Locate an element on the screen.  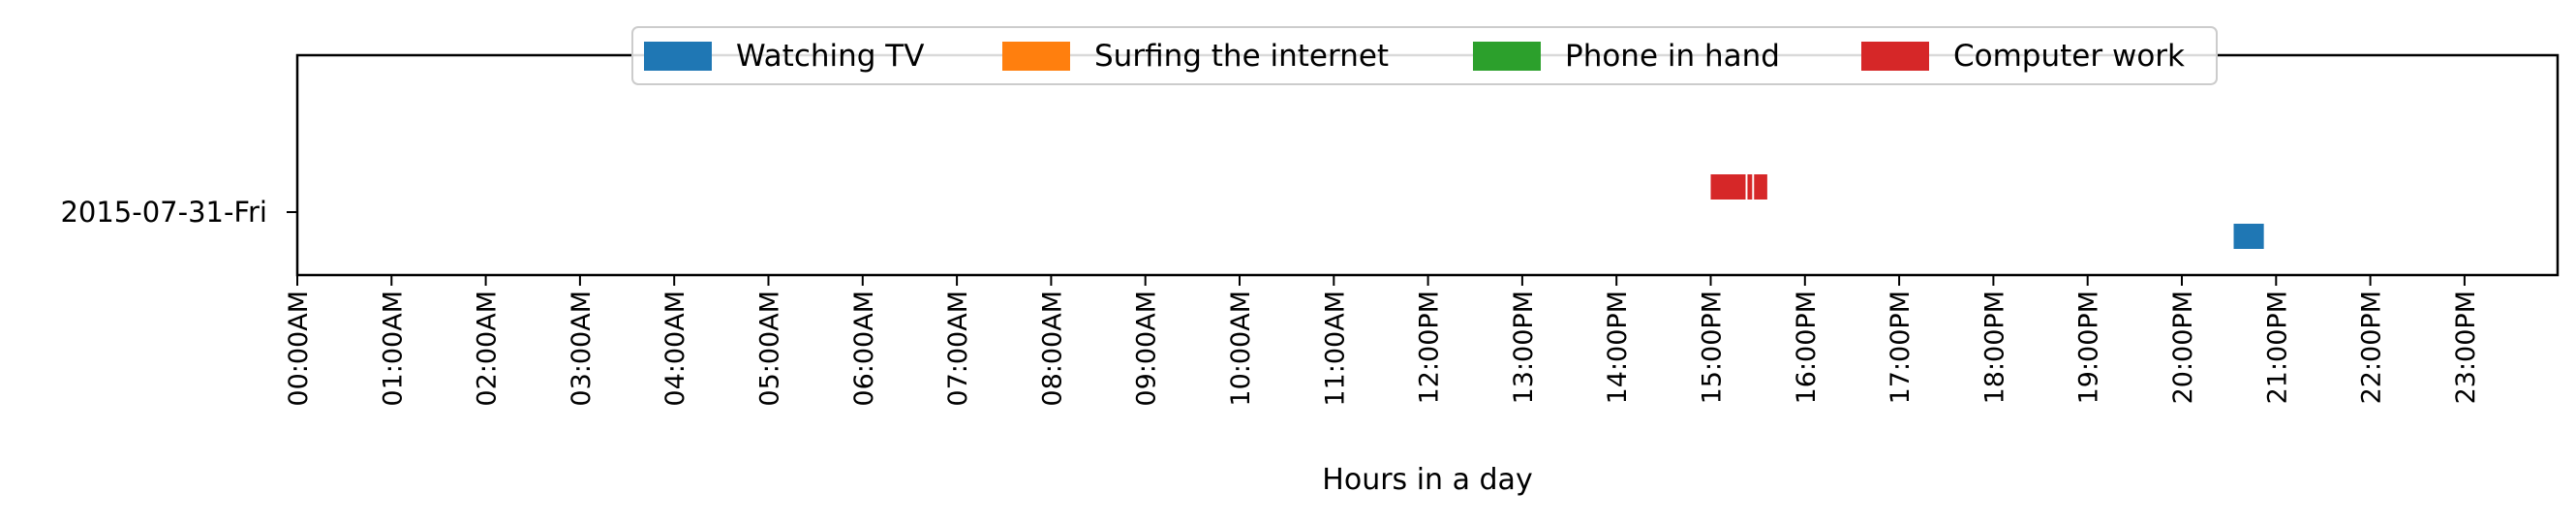
x-tick-label: 21:00PM is located at coordinates (2277, 347).